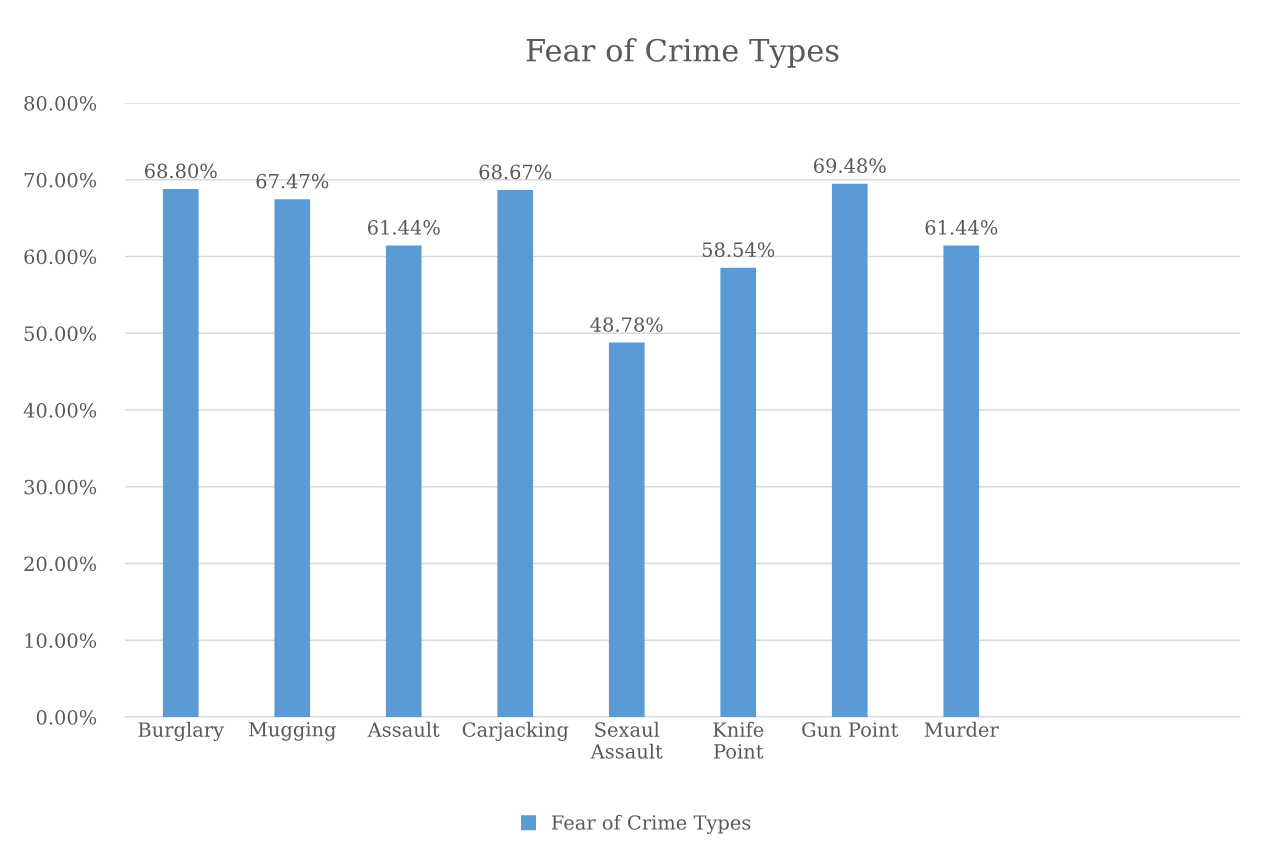  I want to click on data-label: 68.67%, so click(515, 172).